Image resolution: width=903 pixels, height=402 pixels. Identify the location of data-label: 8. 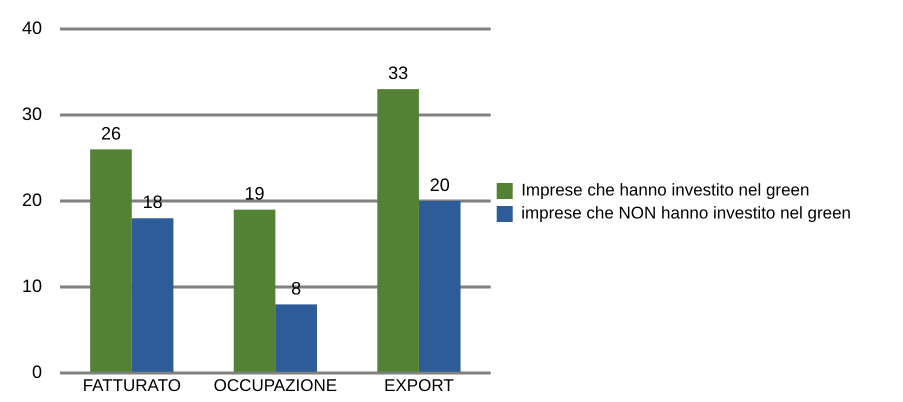
(296, 288).